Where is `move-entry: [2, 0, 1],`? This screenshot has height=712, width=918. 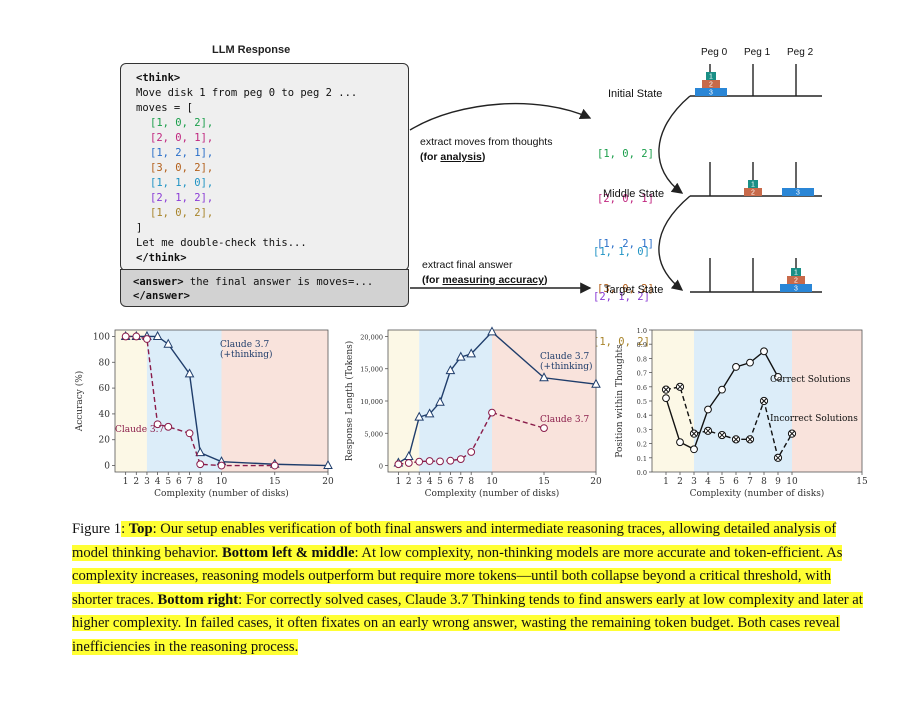
move-entry: [2, 0, 1], is located at coordinates (182, 138).